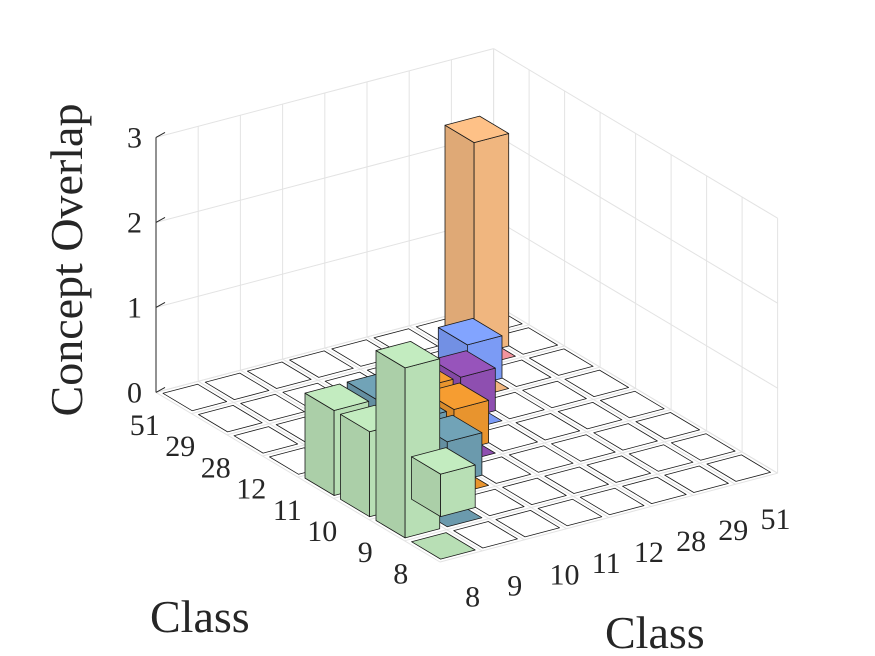 The image size is (875, 656). Describe the element at coordinates (733, 530) in the screenshot. I see `col-tick-label: 29` at that location.